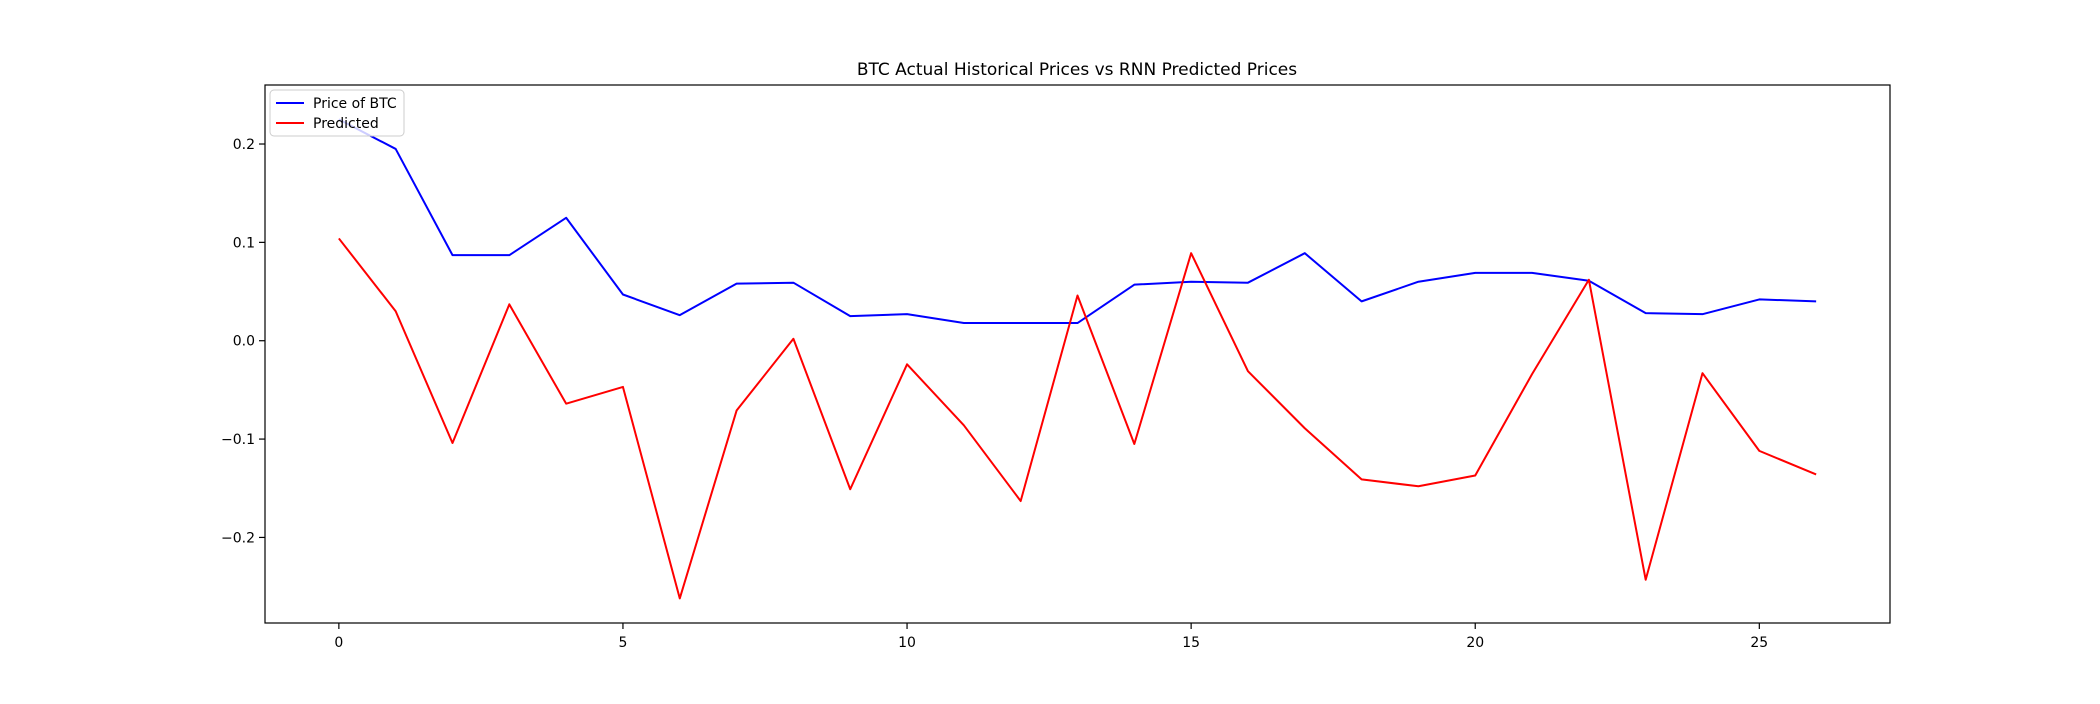  Describe the element at coordinates (1759, 643) in the screenshot. I see `x-tick-label: 25` at that location.